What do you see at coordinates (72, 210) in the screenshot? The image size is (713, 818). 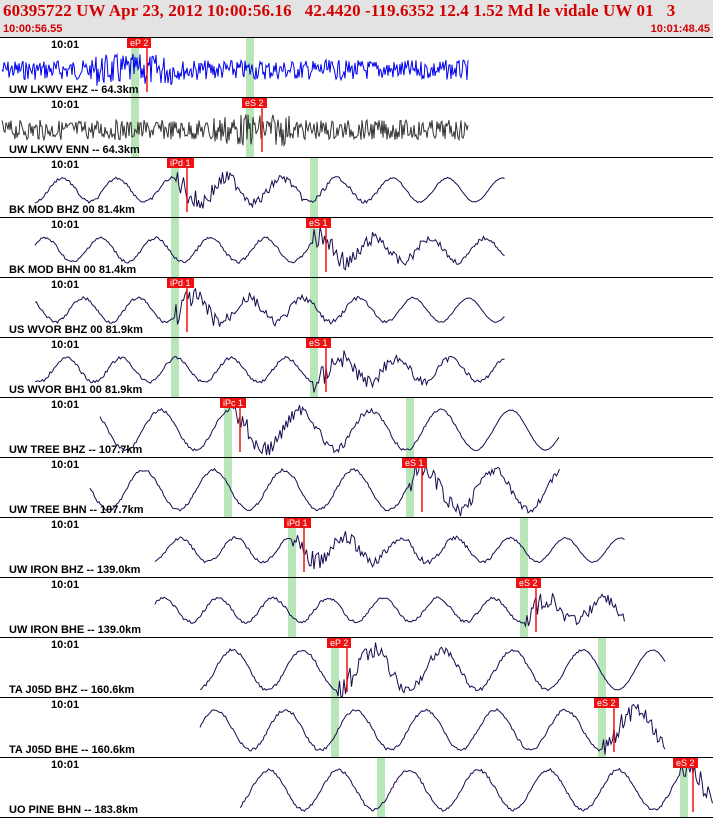 I see `channel-label: BK MOD BHZ 00 81.4km` at bounding box center [72, 210].